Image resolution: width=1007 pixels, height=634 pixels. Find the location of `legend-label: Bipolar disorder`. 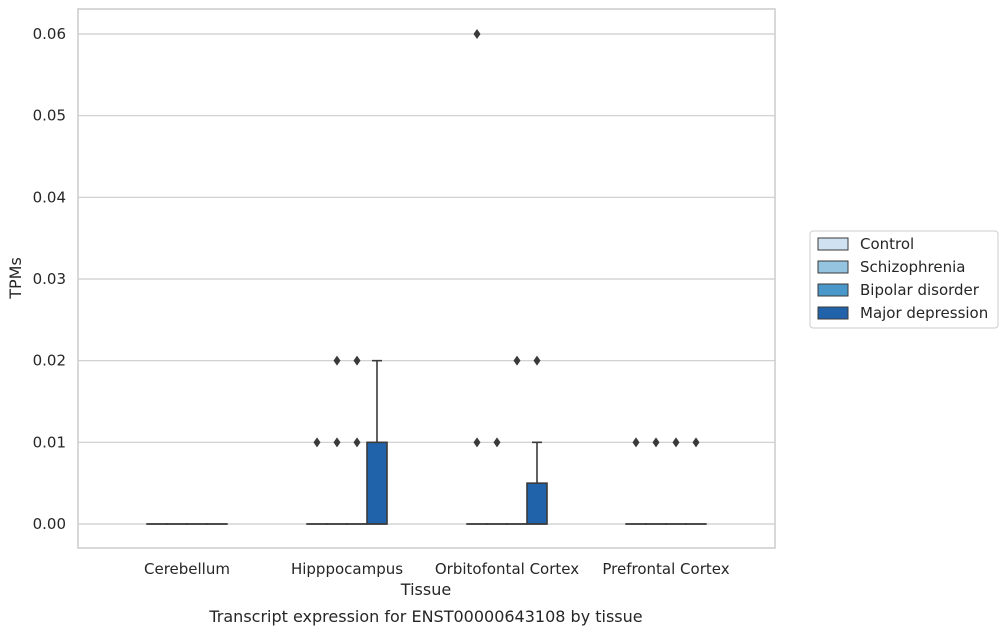

legend-label: Bipolar disorder is located at coordinates (920, 290).